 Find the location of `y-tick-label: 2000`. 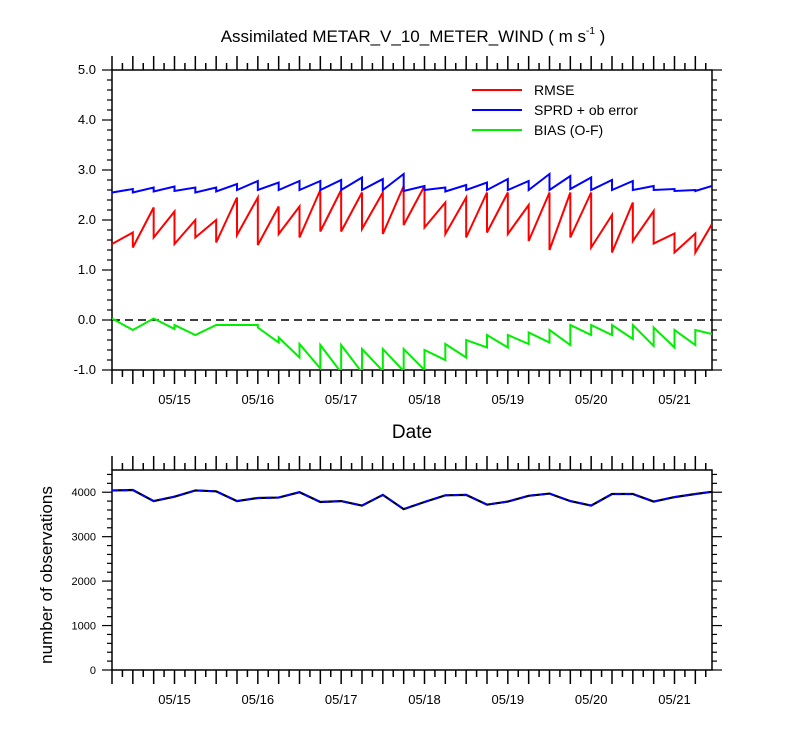

y-tick-label: 2000 is located at coordinates (84, 582).